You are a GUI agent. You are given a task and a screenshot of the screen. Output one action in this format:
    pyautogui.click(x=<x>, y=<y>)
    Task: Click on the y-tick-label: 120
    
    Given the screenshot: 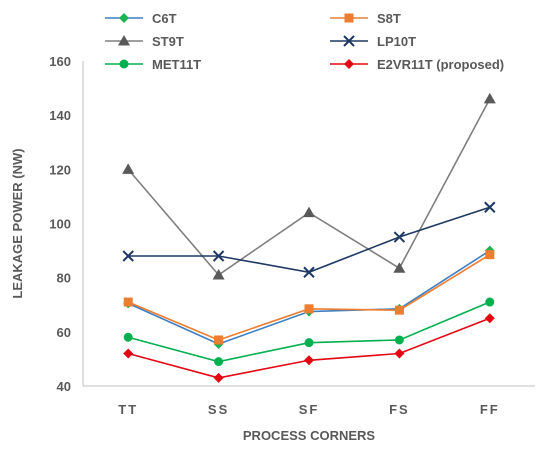 What is the action you would take?
    pyautogui.click(x=60, y=169)
    